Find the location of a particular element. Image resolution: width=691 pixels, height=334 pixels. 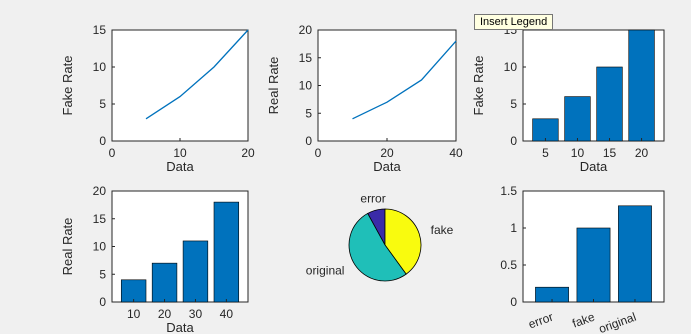

y-tick-label-3: 15 is located at coordinates (100, 219).